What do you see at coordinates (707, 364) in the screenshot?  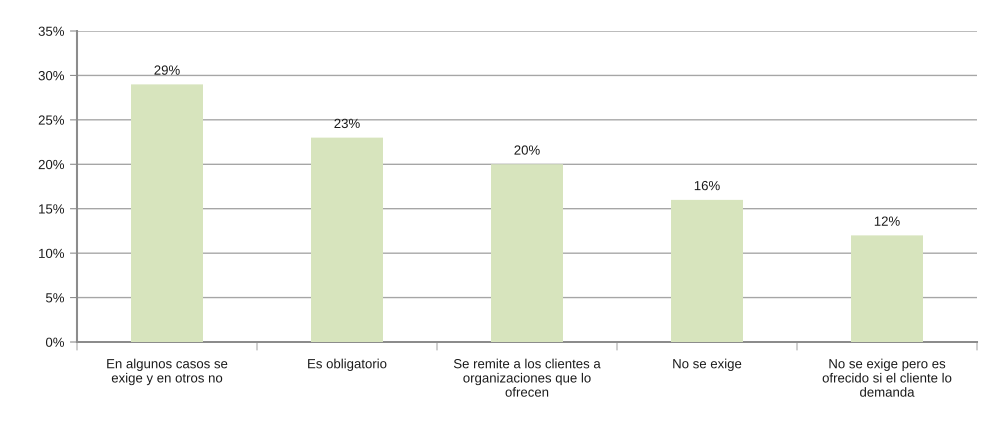 I see `x-tick-label: No se exige` at bounding box center [707, 364].